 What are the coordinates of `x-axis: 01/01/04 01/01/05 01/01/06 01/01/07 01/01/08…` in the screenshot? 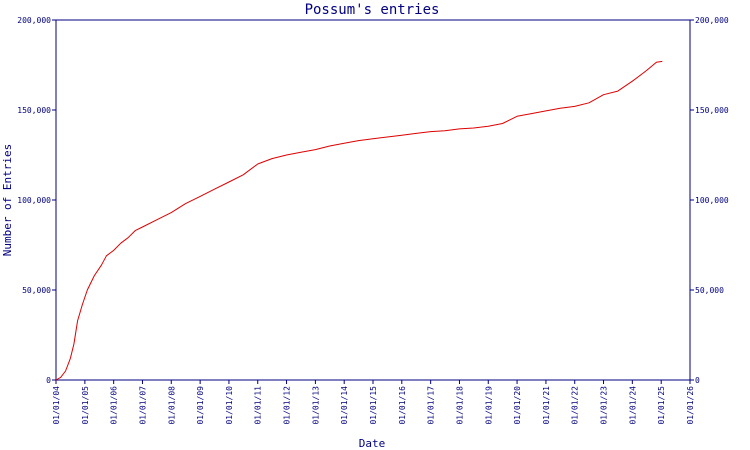 It's located at (373, 402).